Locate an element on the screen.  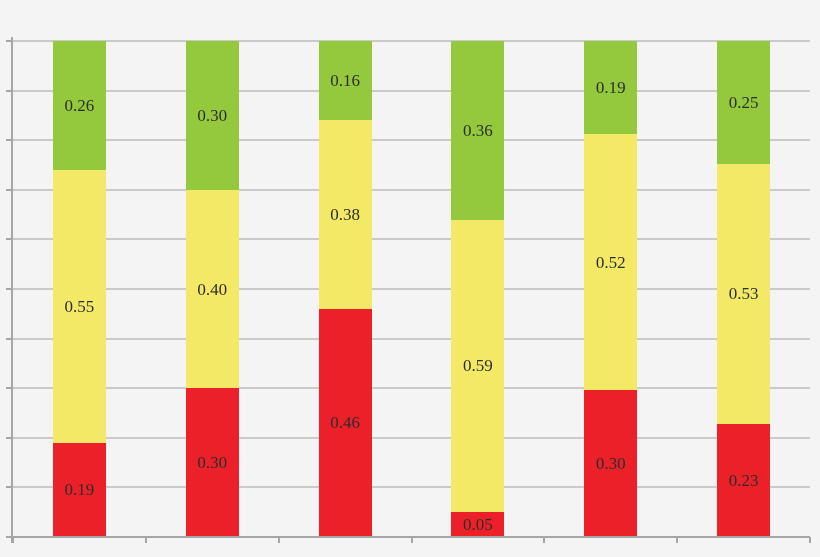
segment-value-label: 0.55 is located at coordinates (79, 306).